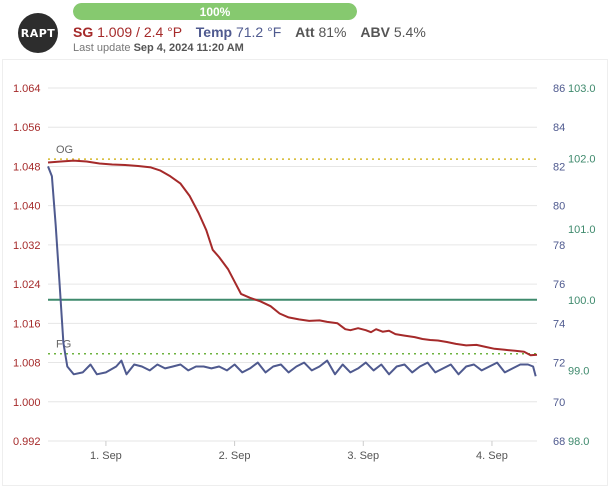 This screenshot has height=487, width=610. Describe the element at coordinates (392, 32) in the screenshot. I see `abv-stat: ABV 5.4%` at that location.